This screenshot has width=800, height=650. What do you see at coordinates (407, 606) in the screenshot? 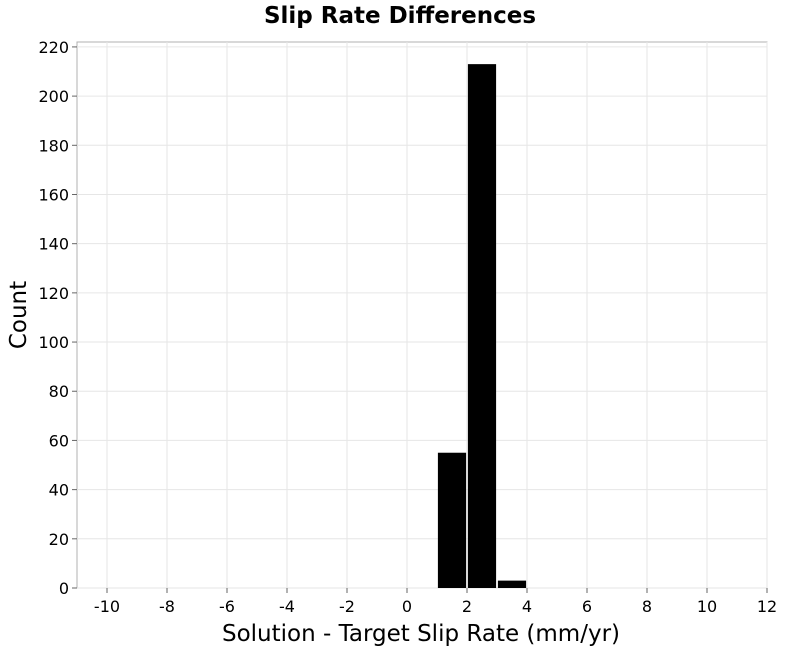
I see `x-tick-label: 0` at bounding box center [407, 606].